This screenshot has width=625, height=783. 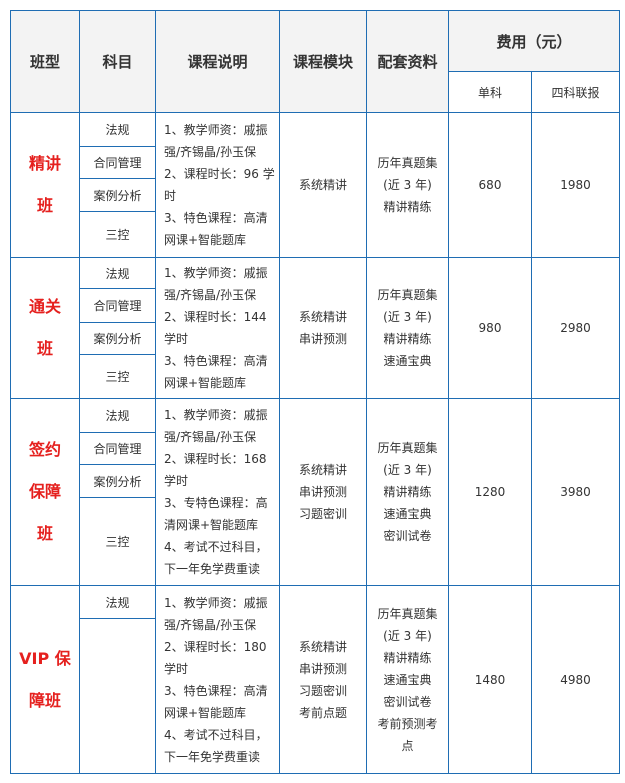 What do you see at coordinates (323, 61) in the screenshot?
I see `header-module: 课程模块` at bounding box center [323, 61].